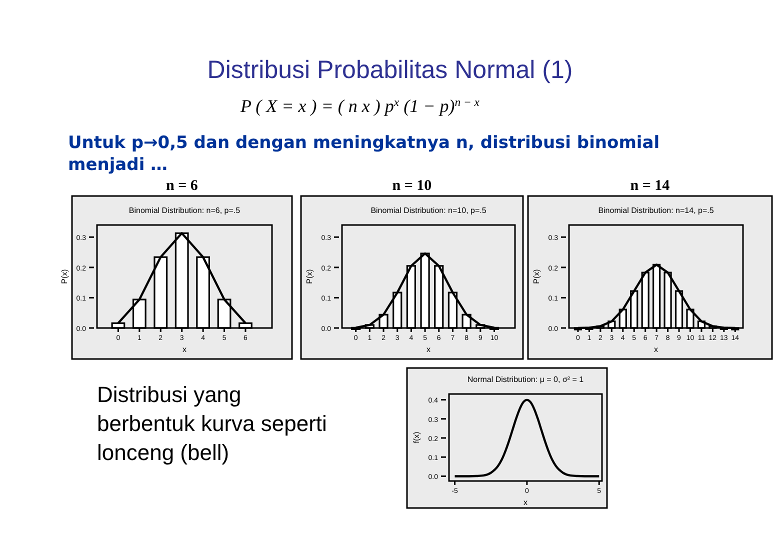 The image size is (780, 540). What do you see at coordinates (412, 186) in the screenshot?
I see `chart-subtitle: n = 10` at bounding box center [412, 186].